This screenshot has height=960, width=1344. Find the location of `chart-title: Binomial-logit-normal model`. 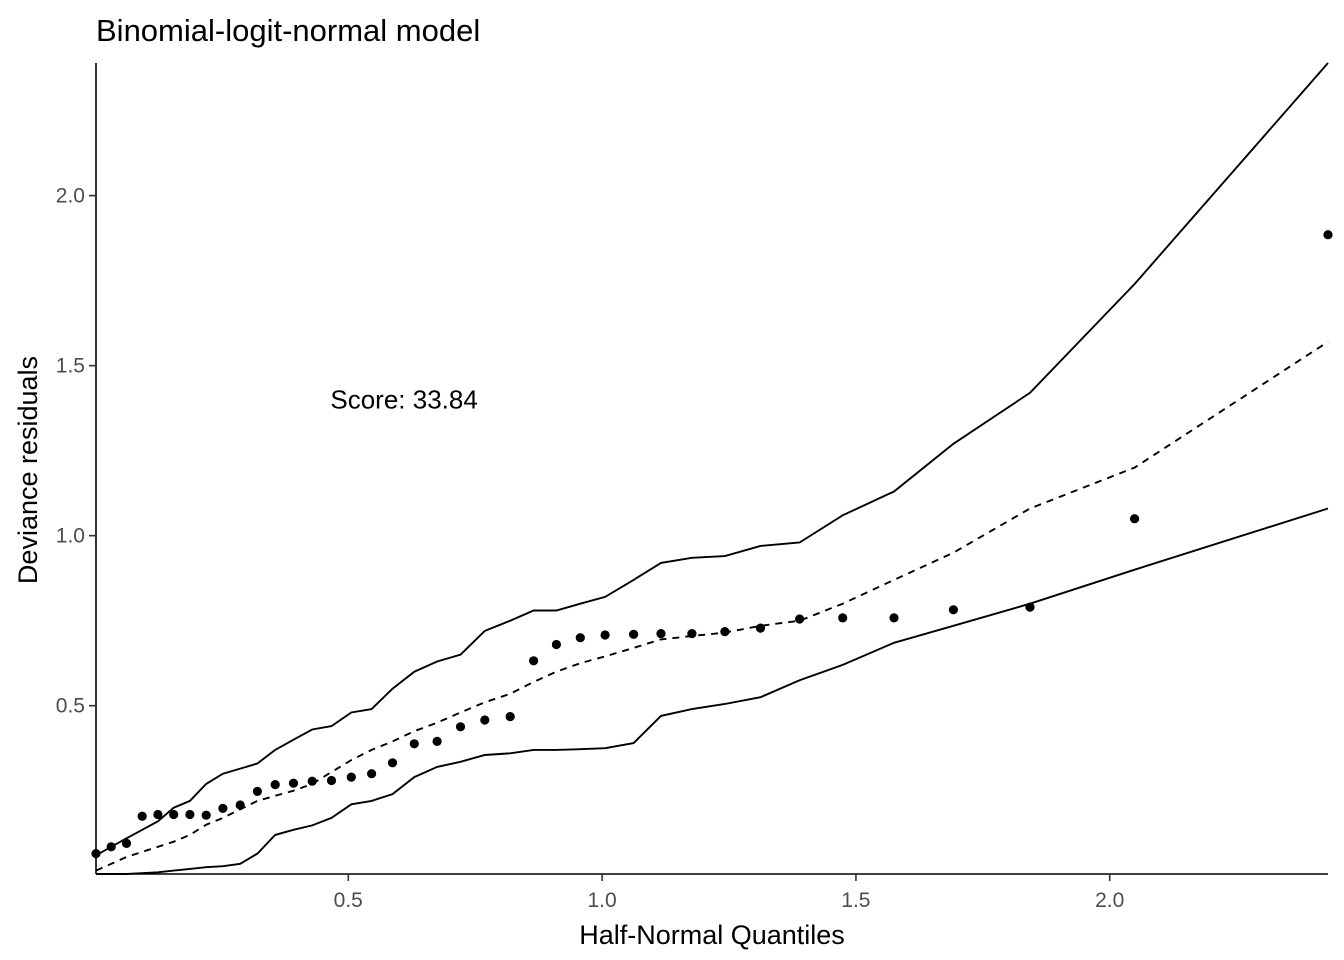

chart-title: Binomial-logit-normal model is located at coordinates (288, 30).